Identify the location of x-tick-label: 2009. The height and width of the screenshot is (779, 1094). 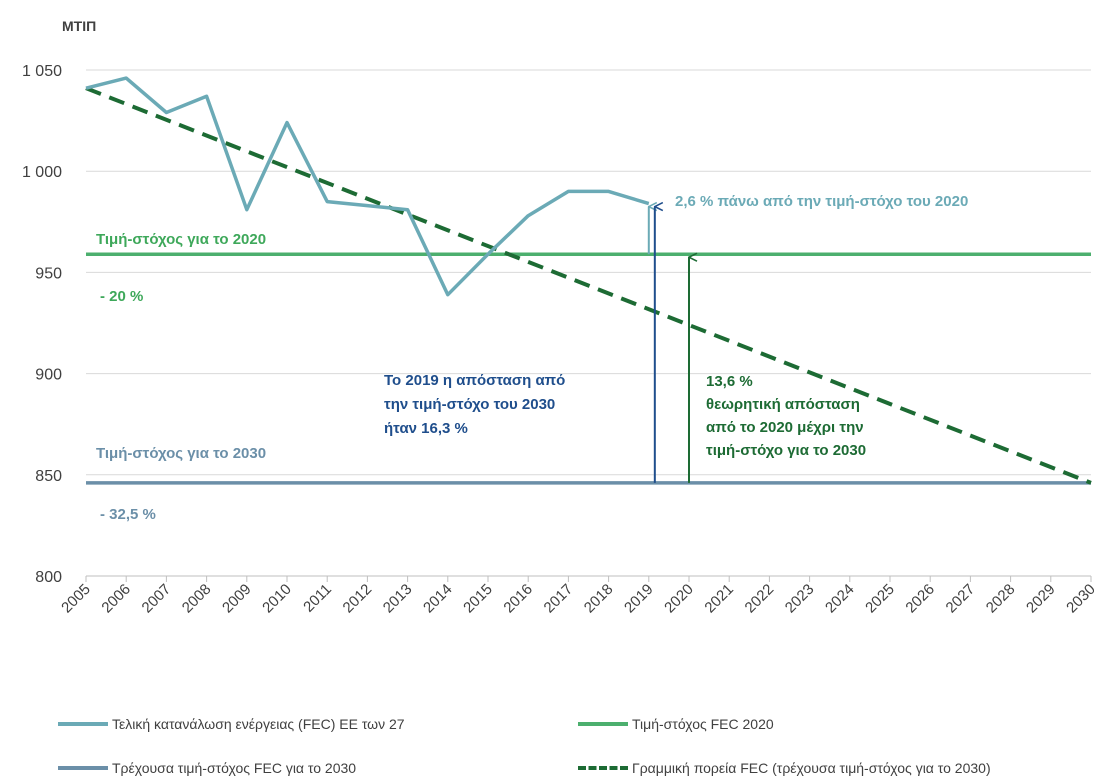
(237, 599).